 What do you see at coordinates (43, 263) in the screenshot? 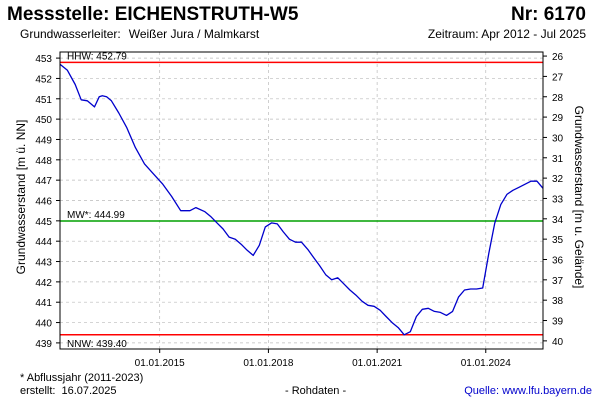
I see `y-tick-label: 443` at bounding box center [43, 263].